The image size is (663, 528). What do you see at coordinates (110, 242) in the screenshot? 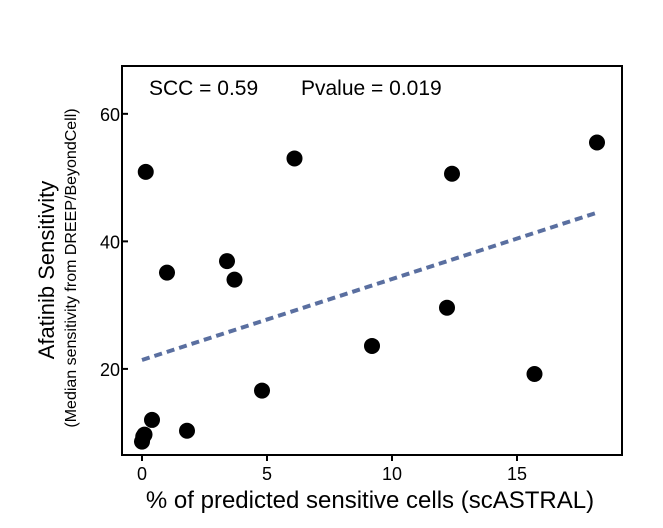
I see `y-tick-label: 40` at bounding box center [110, 242].